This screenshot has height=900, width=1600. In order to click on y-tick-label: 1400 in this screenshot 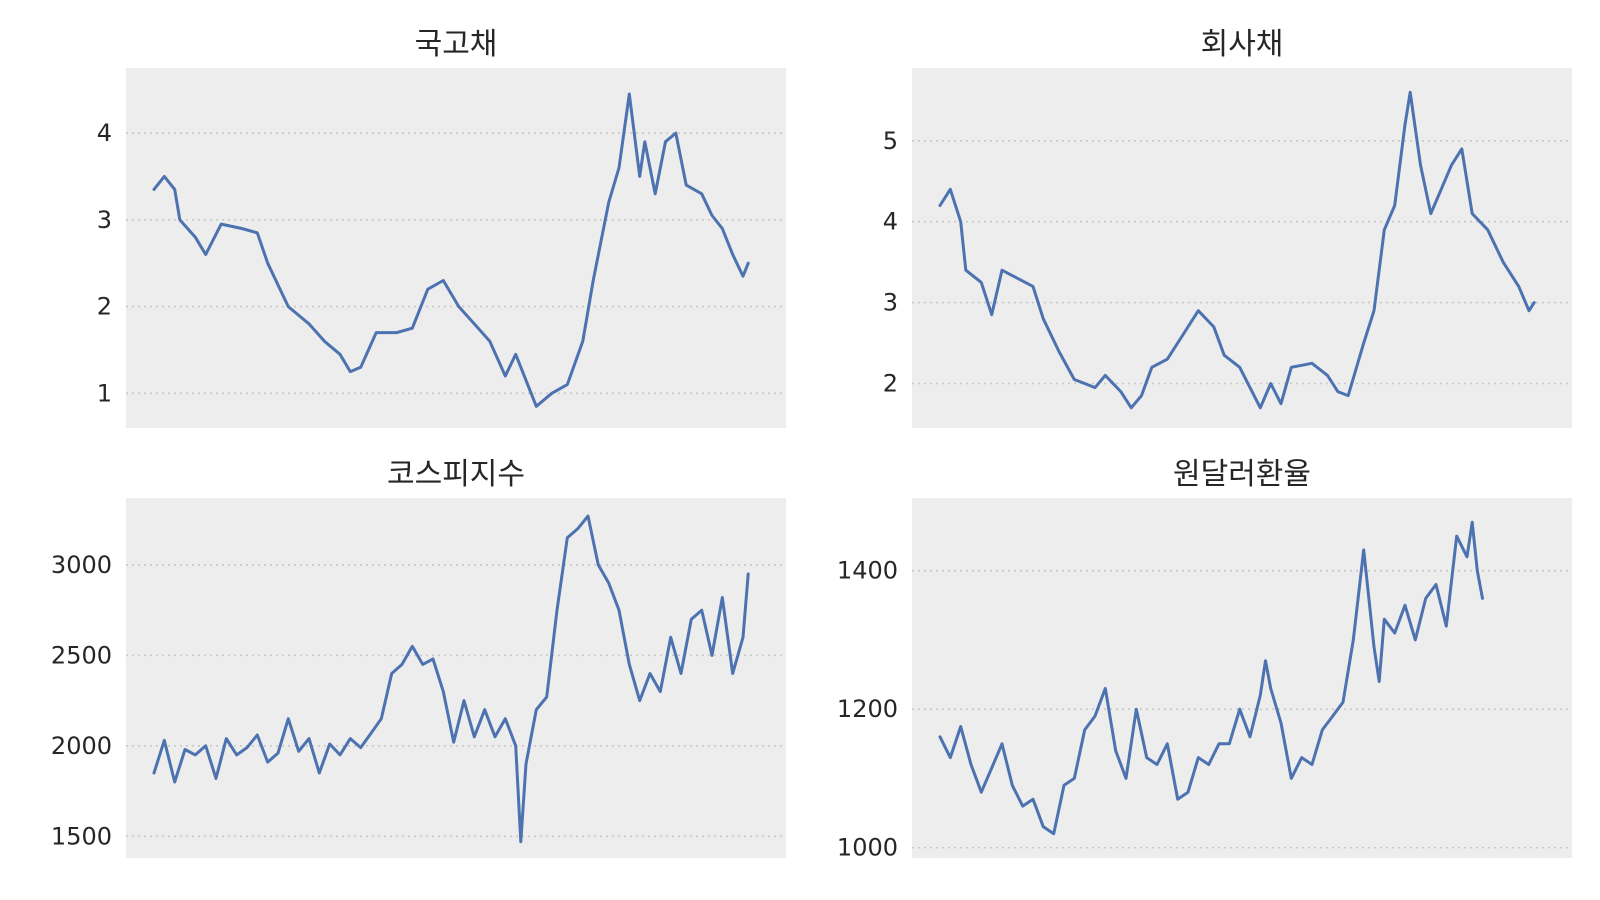, I will do `click(867, 571)`.